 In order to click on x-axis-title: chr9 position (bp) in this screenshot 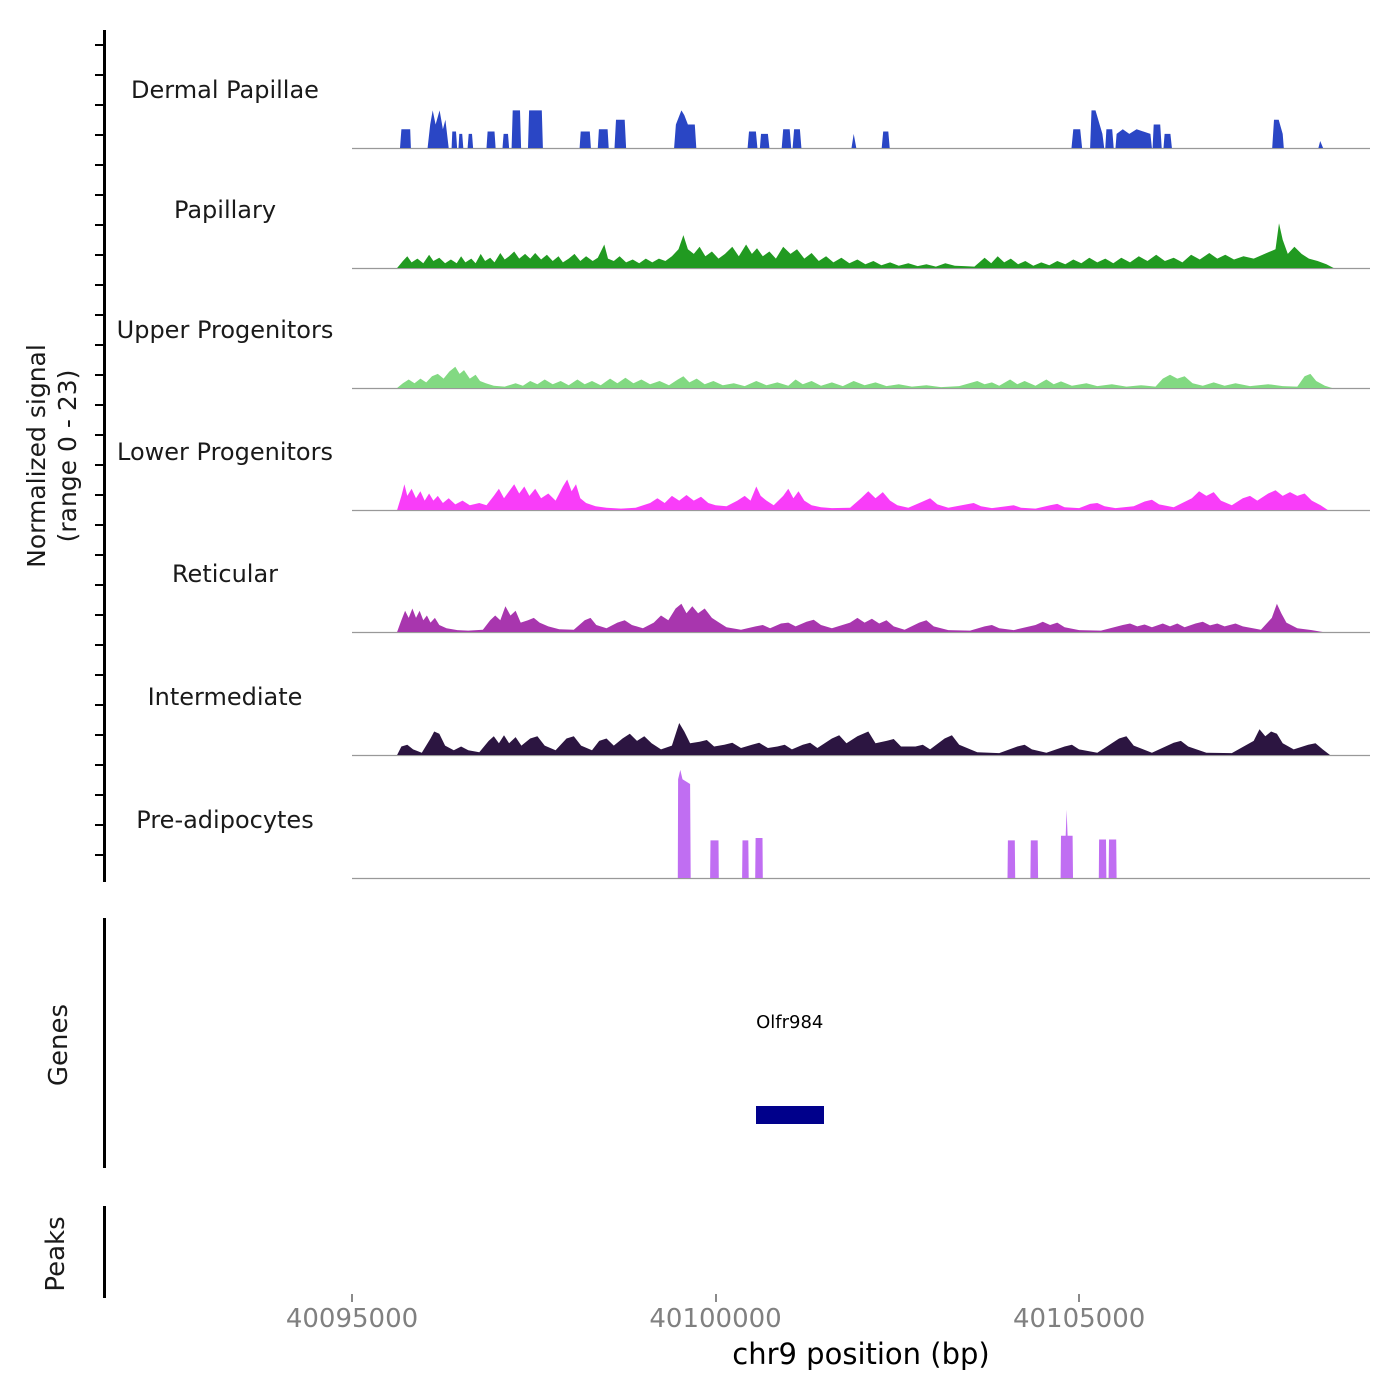, I will do `click(861, 1354)`.